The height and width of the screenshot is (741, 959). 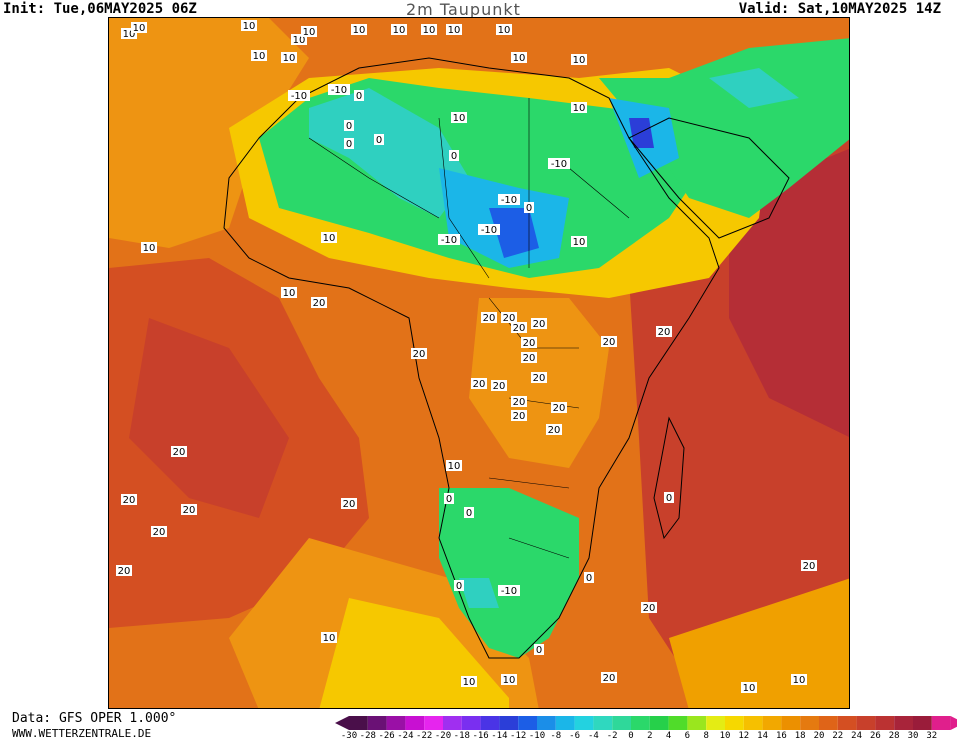 I want to click on color-legend, so click(x=646, y=723).